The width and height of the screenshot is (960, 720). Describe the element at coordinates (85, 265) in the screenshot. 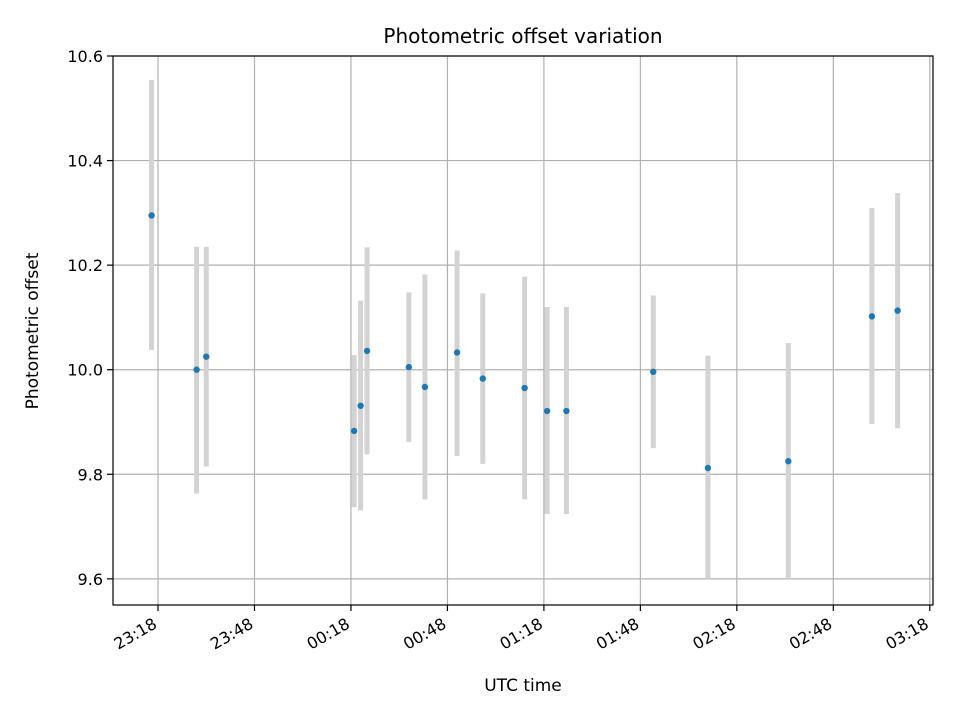

I see `y-tick-label: 10.2` at that location.